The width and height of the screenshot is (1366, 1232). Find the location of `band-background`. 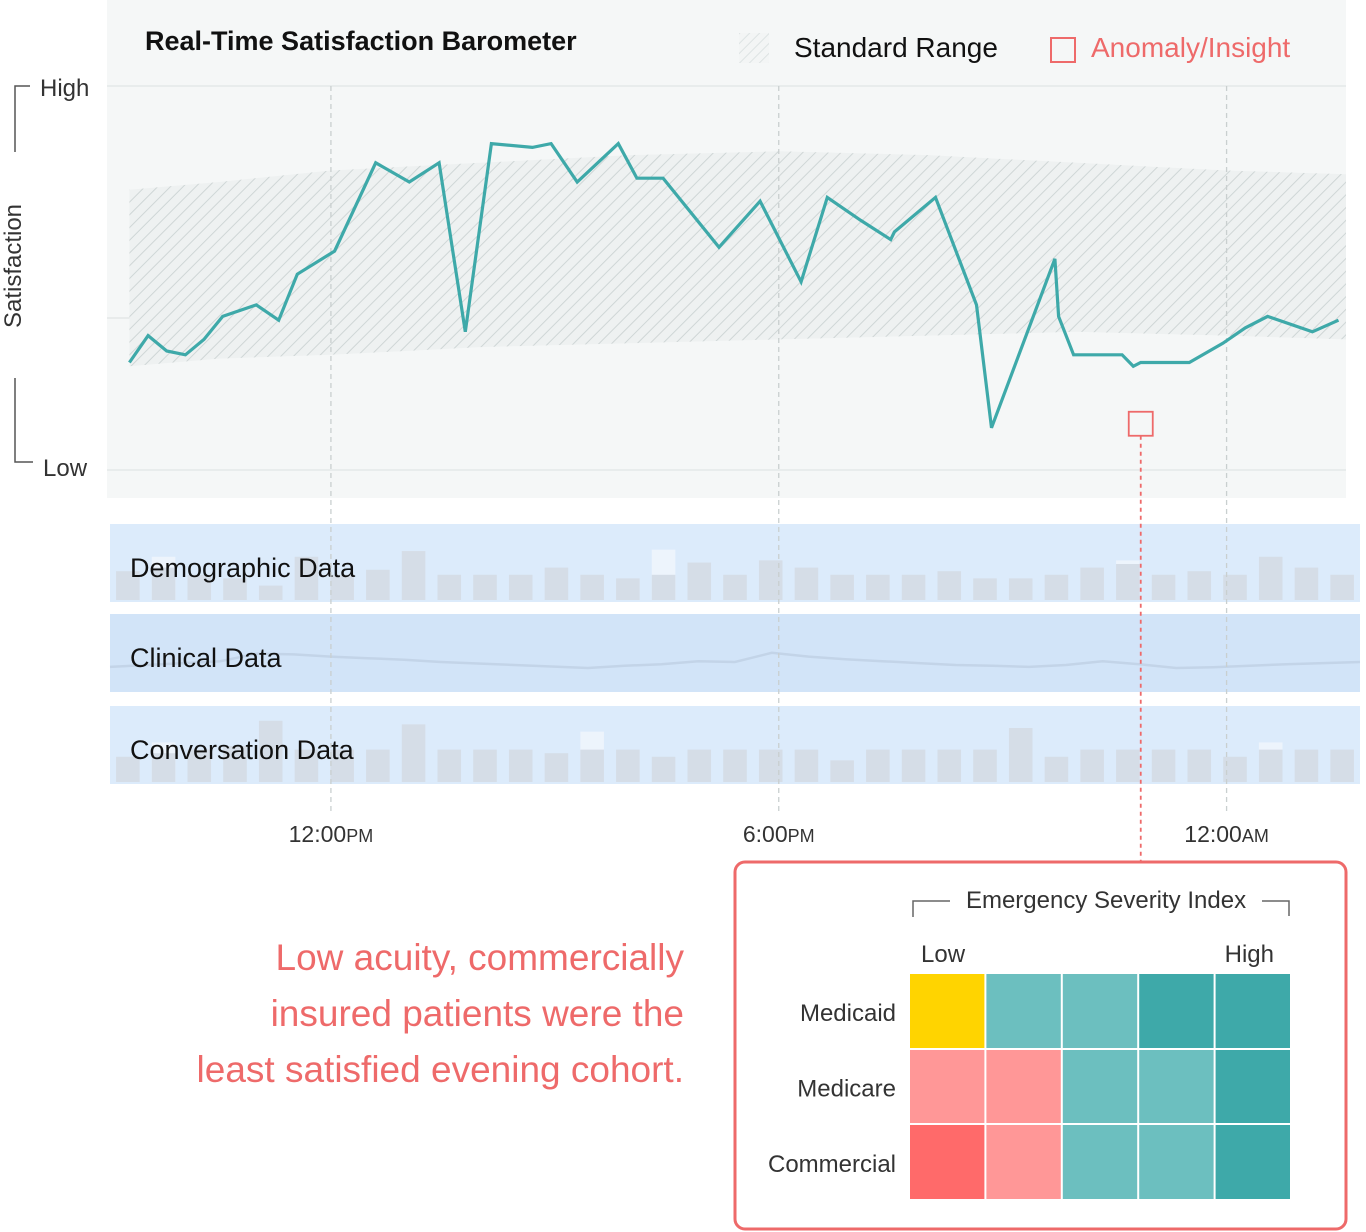

band-background is located at coordinates (735, 653).